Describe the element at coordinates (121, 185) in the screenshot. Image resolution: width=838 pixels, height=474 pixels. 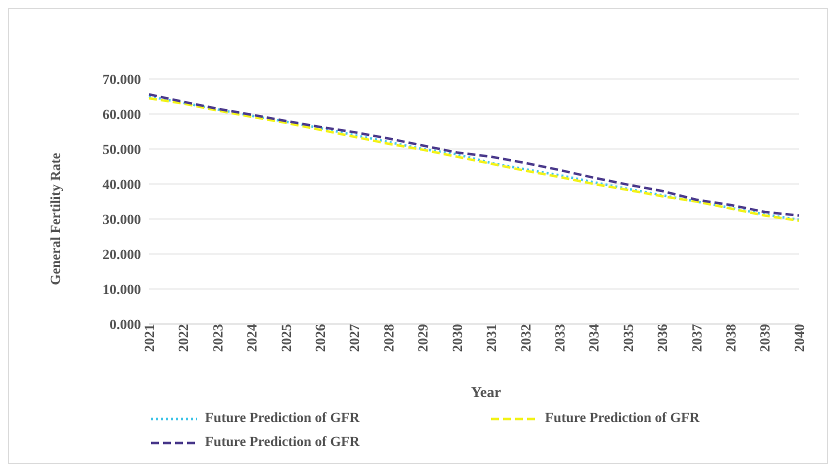
I see `y-tick-label: 40.000` at that location.